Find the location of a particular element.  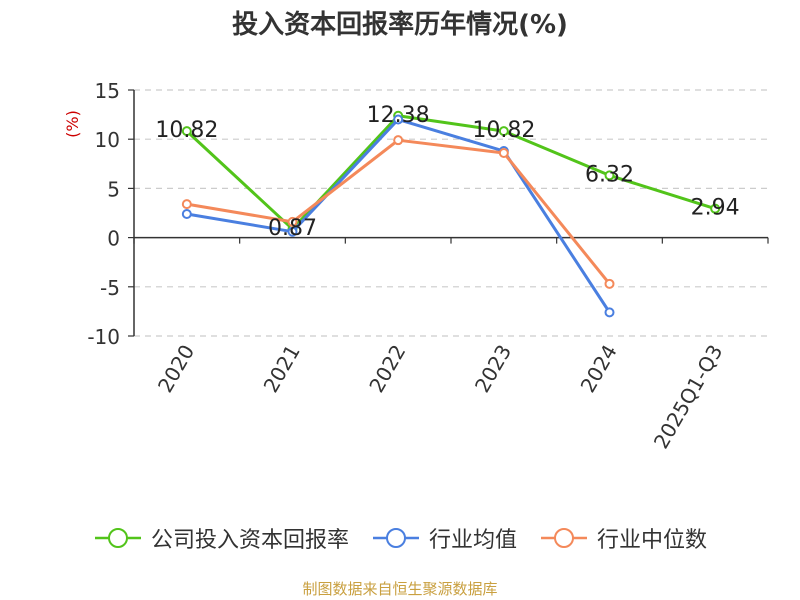

y-tick-label: -5 is located at coordinates (110, 288).